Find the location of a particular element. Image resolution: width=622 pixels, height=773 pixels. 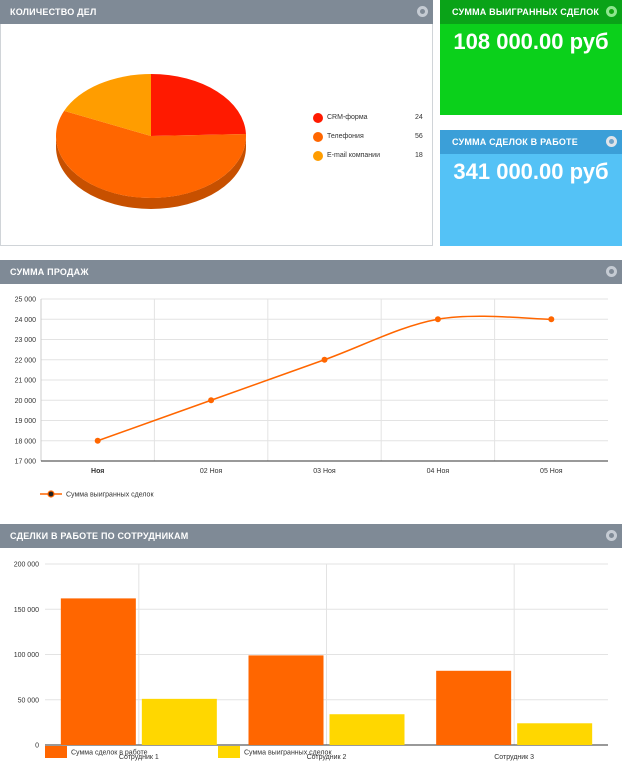

in-work-sum-header: СУММА СДЕЛОК В РАБОТЕ is located at coordinates (531, 142).